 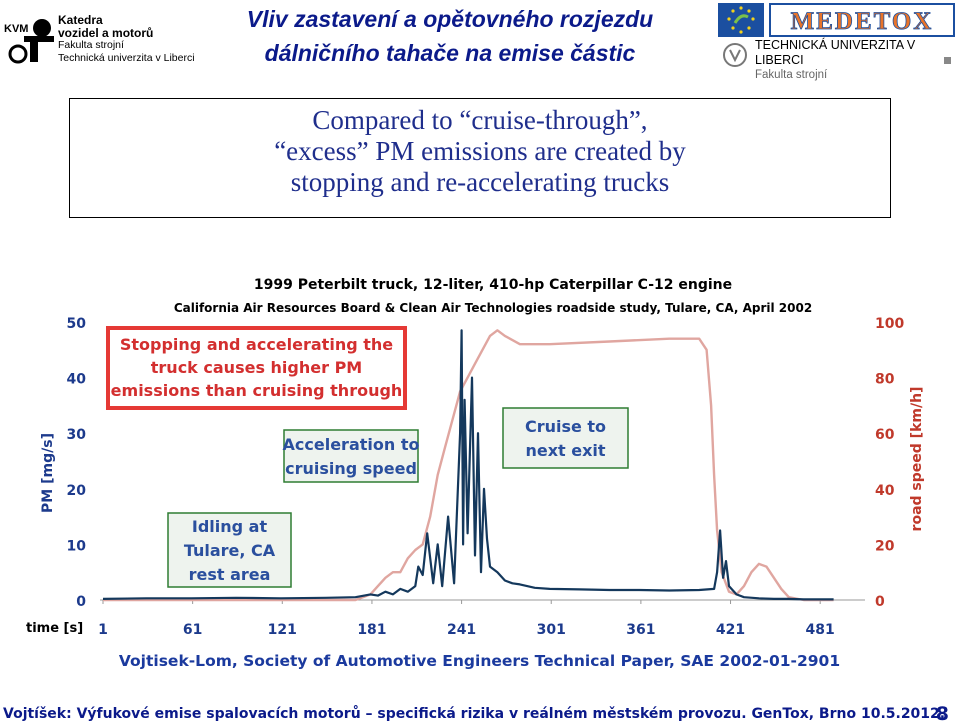 I want to click on y-left-tick-label: 50, so click(x=77, y=324).